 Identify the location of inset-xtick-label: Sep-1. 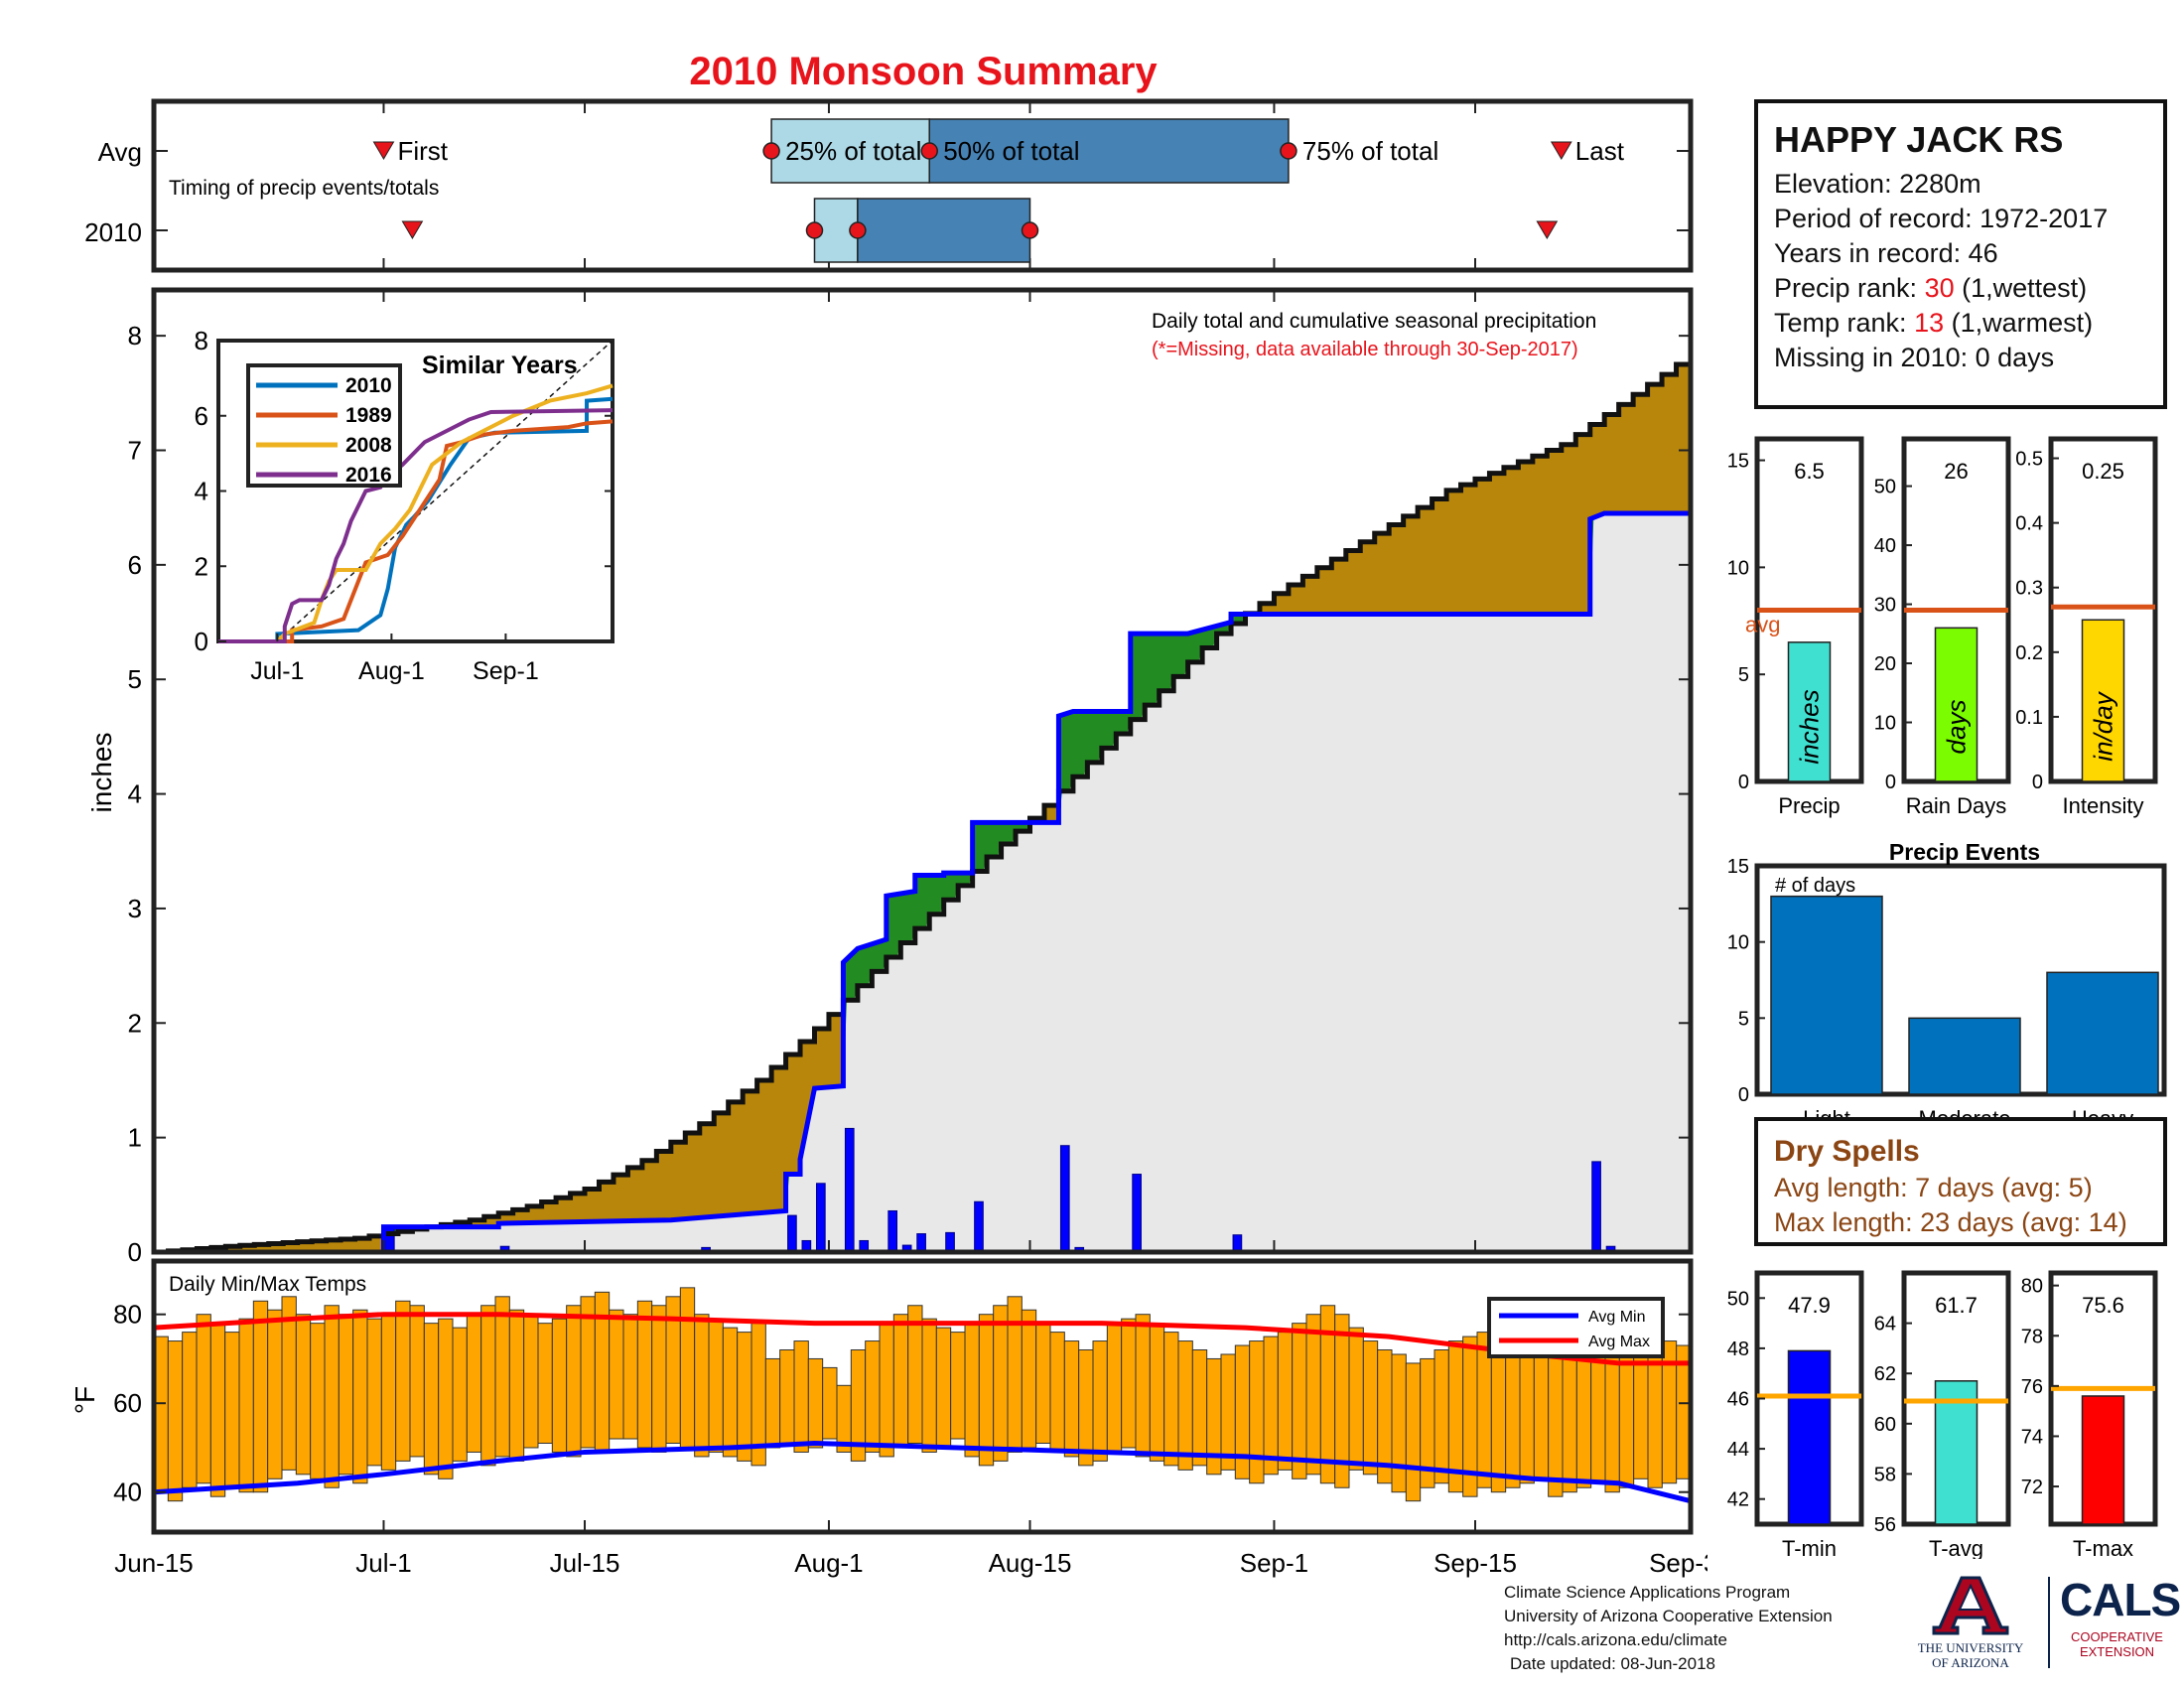
(506, 671).